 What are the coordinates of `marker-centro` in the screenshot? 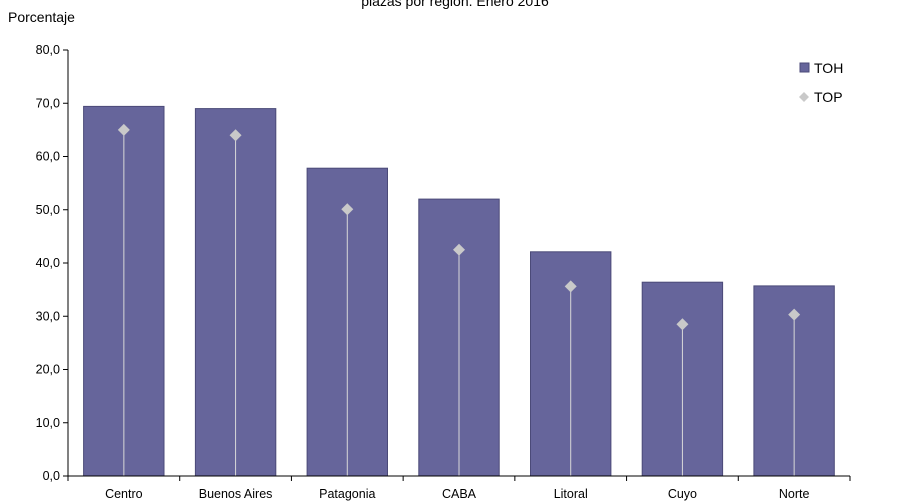 It's located at (123, 129).